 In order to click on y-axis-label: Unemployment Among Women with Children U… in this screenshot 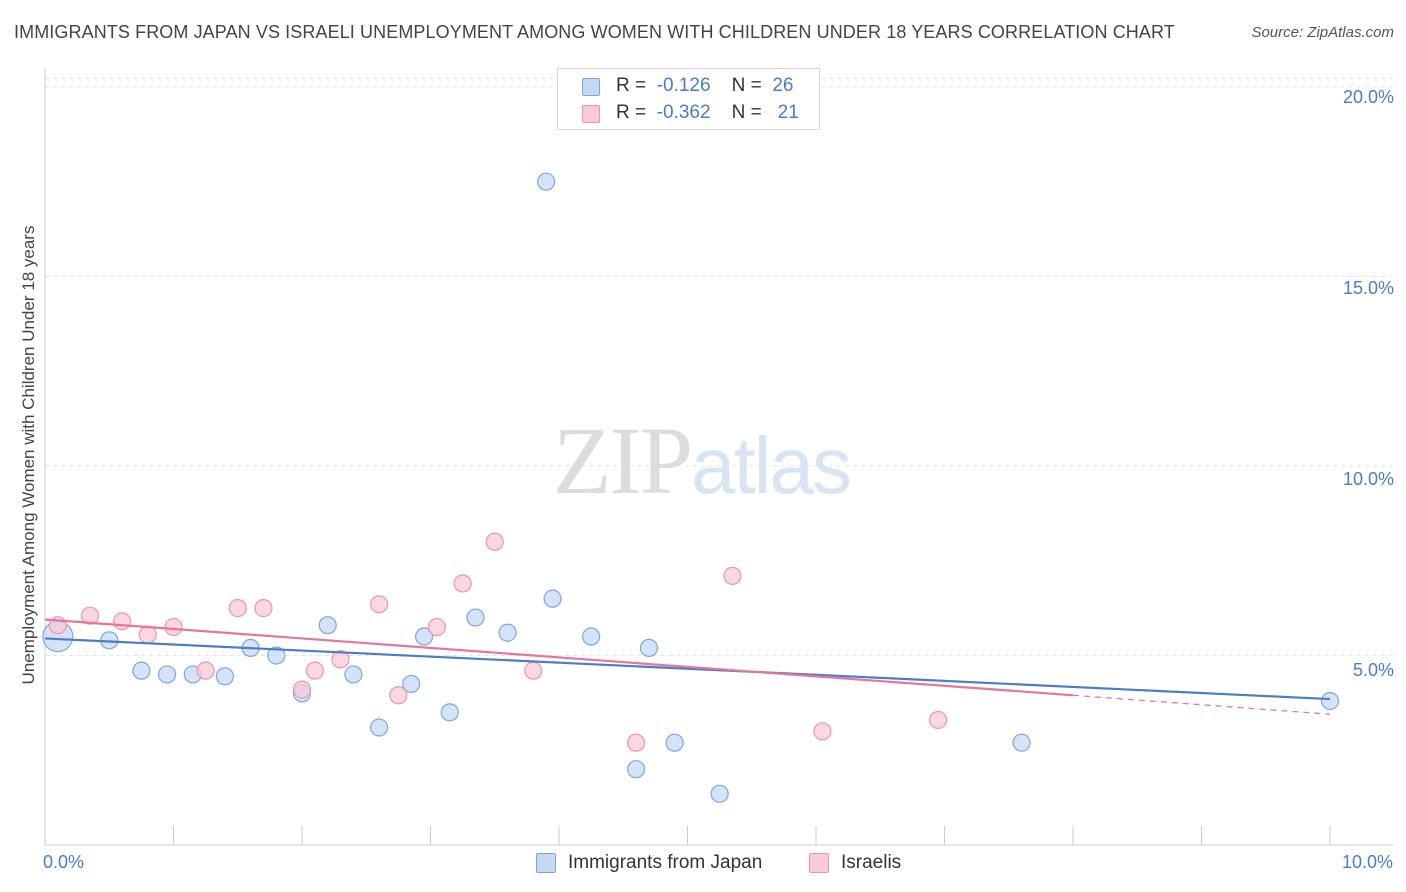, I will do `click(28, 455)`.